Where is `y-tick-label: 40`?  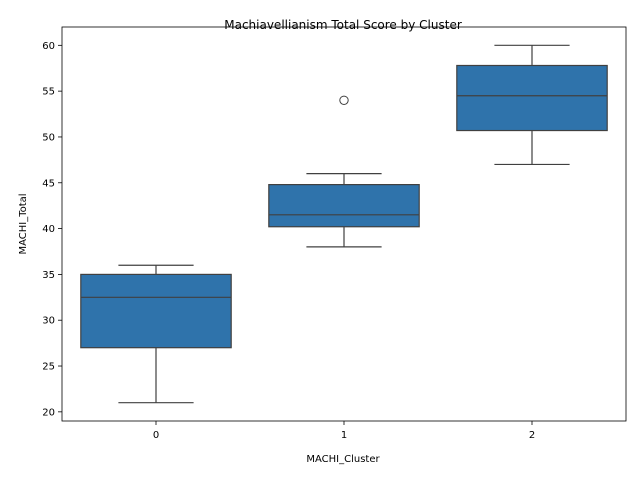
y-tick-label: 40 is located at coordinates (48, 229).